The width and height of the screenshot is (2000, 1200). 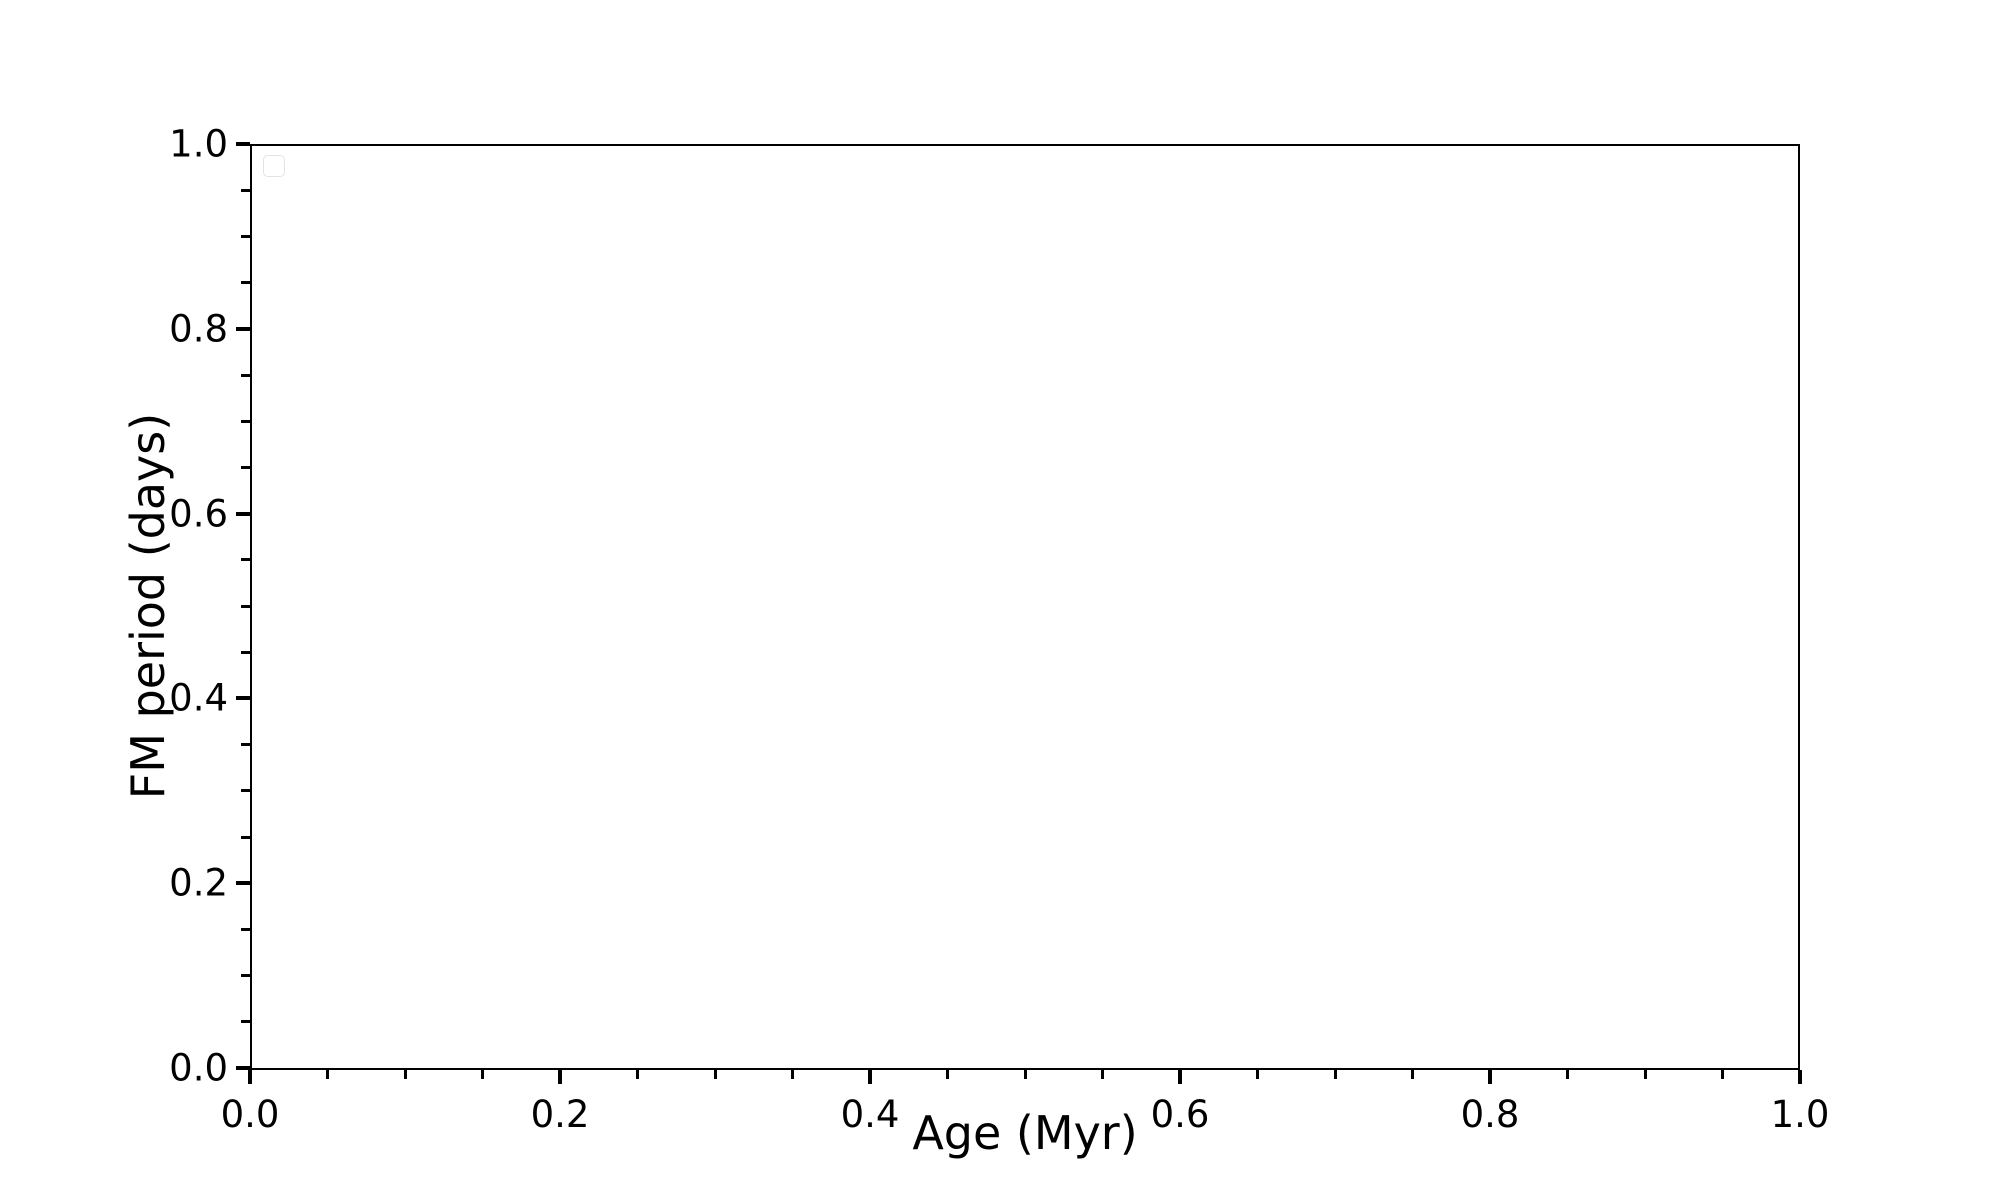 What do you see at coordinates (274, 166) in the screenshot?
I see `legend-box` at bounding box center [274, 166].